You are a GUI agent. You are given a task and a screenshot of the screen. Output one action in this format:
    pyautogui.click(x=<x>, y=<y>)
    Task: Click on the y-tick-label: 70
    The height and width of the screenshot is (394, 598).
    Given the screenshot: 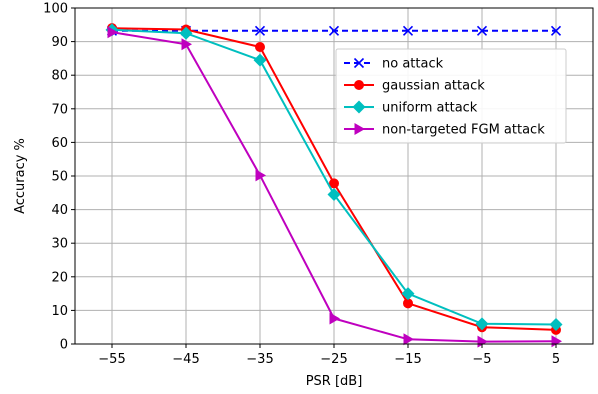 What is the action you would take?
    pyautogui.click(x=59, y=109)
    